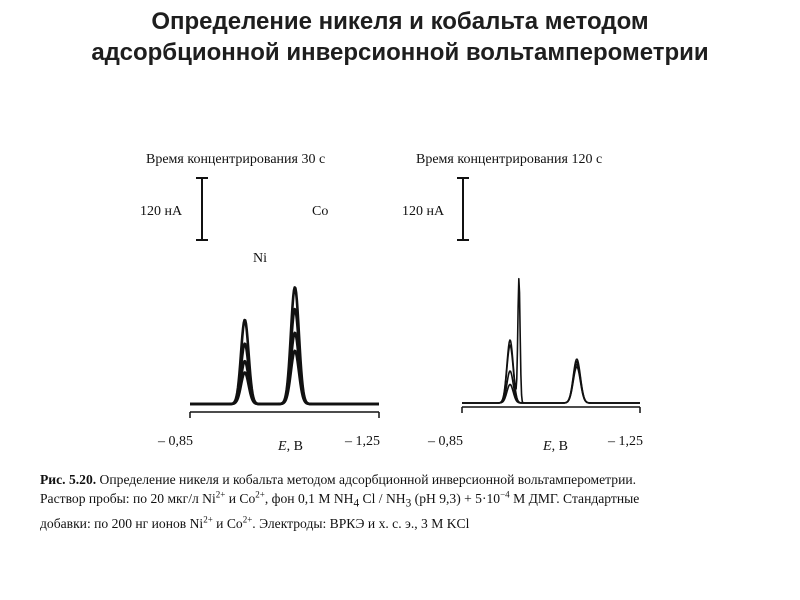 The image size is (800, 600). Describe the element at coordinates (560, 446) in the screenshot. I see `panel-120s-x-unit: , В` at that location.